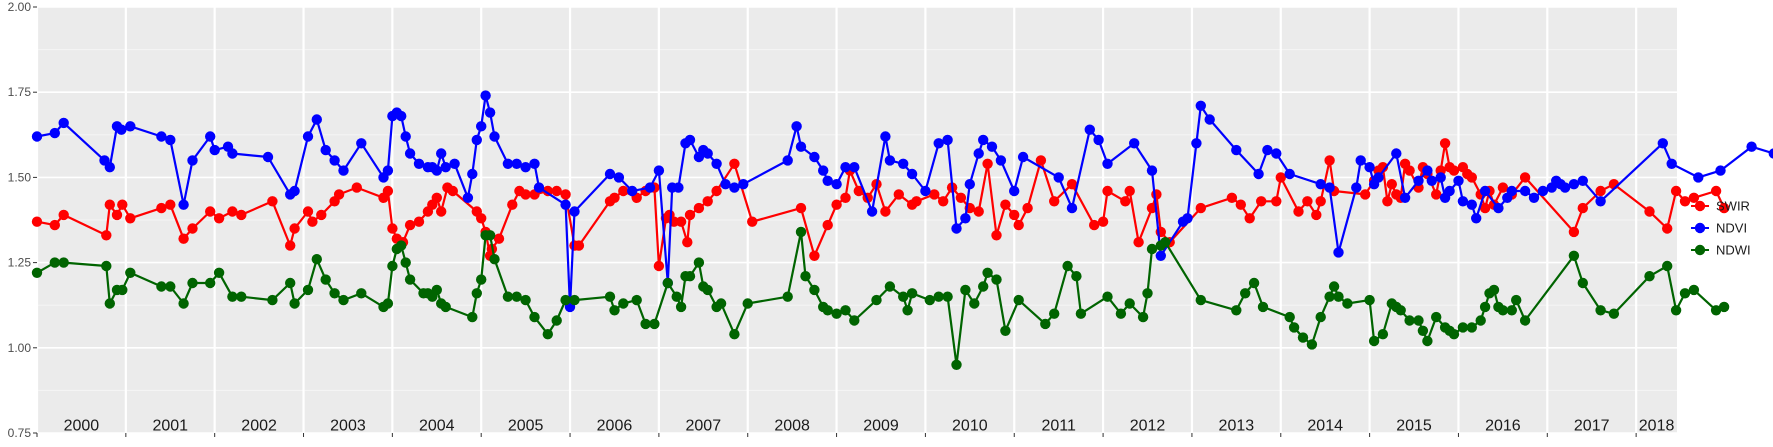 The width and height of the screenshot is (1773, 447). What do you see at coordinates (526, 425) in the screenshot?
I see `year-label-2005: 2005` at bounding box center [526, 425].